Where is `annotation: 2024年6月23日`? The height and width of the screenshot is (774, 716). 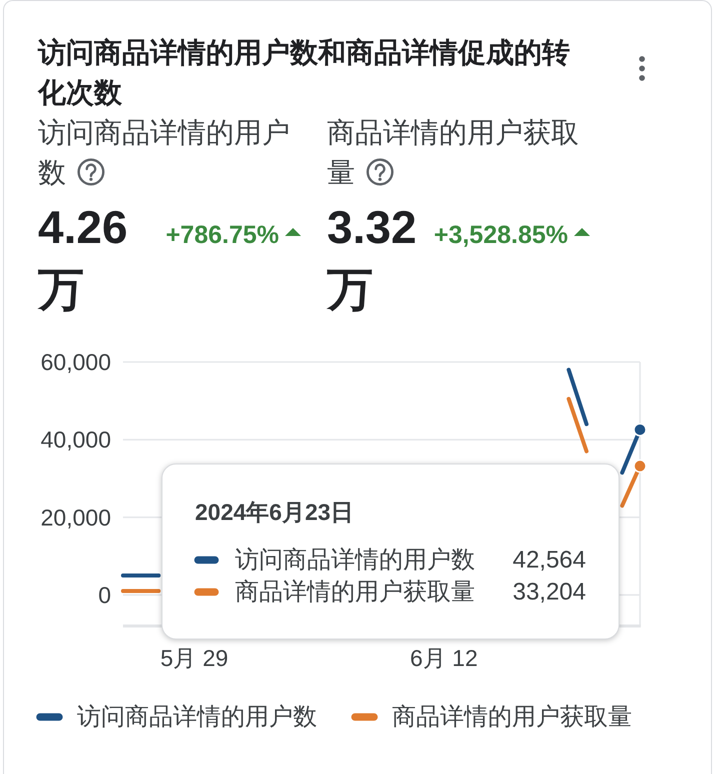 annotation: 2024年6月23日 is located at coordinates (274, 512).